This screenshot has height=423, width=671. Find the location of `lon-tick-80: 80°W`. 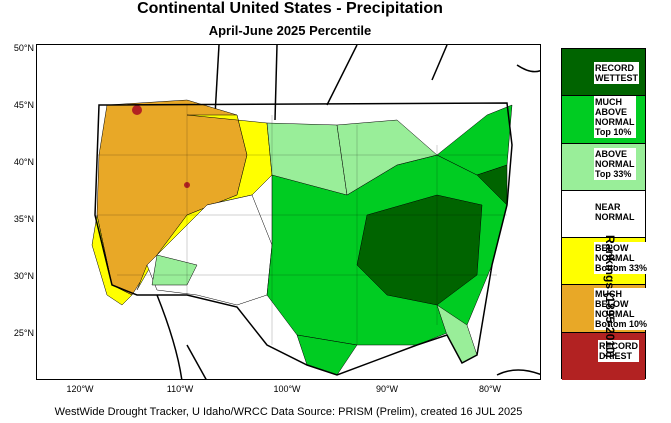

lon-tick-80: 80°W is located at coordinates (490, 389).